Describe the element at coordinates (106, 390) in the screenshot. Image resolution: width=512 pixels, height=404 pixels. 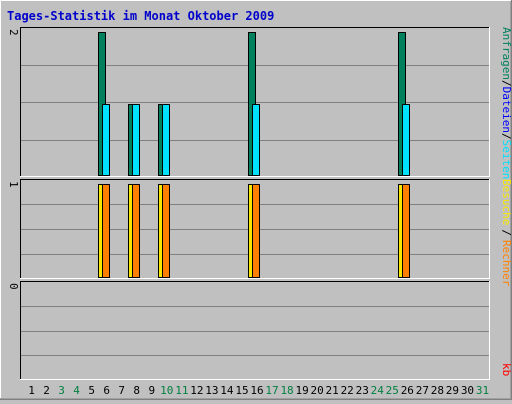
I see `x-tick-label-day-6: 6` at that location.